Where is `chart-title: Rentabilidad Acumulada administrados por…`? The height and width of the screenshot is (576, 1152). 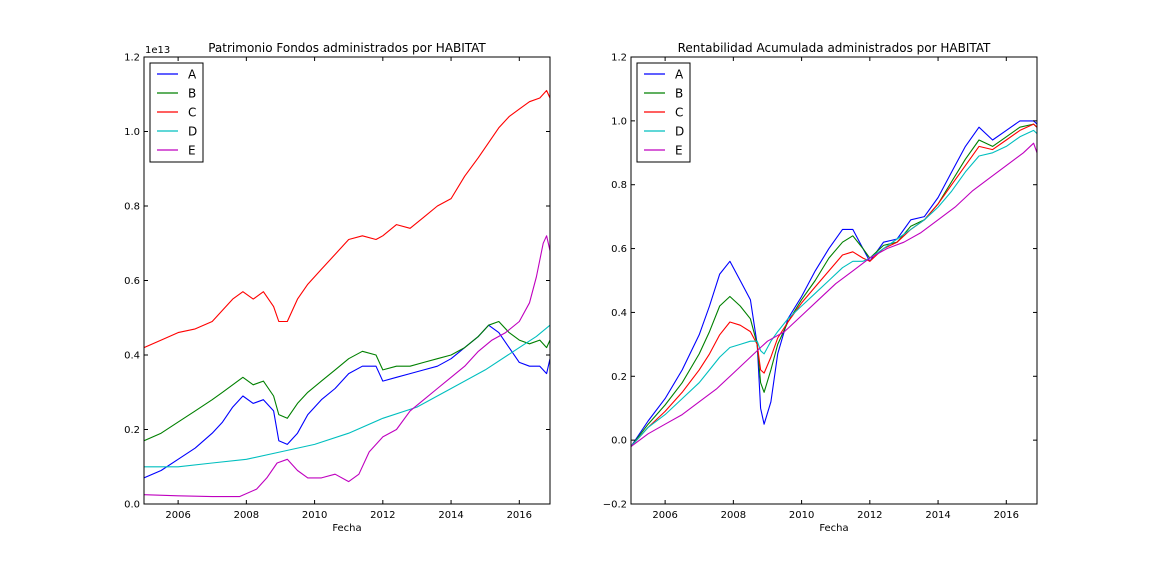 chart-title: Rentabilidad Acumulada administrados por… is located at coordinates (834, 48).